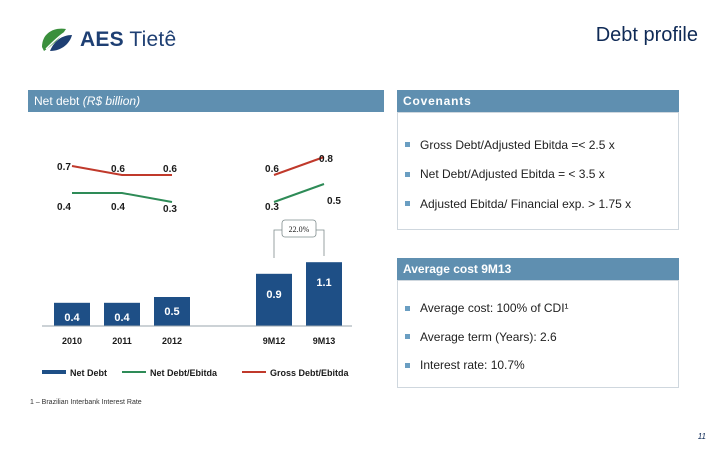  I want to click on covenant-item: Net Debt/Adjusted Ebitda = < 3.5 x, so click(518, 175).